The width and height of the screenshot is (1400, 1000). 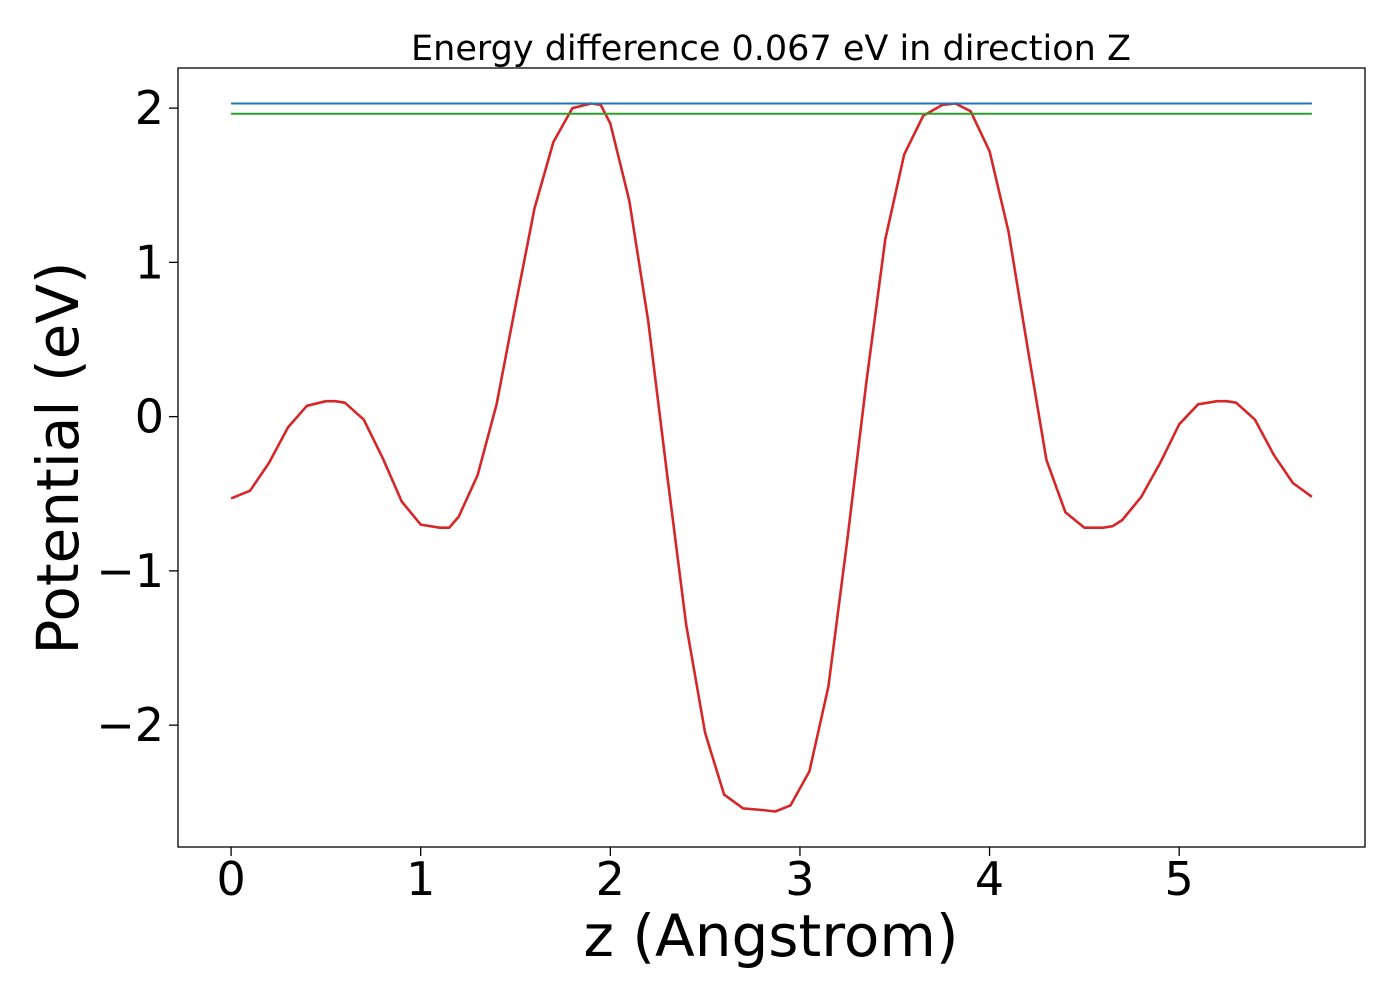 I want to click on x-axis: 0 1 2 3 4 5, so click(x=705, y=876).